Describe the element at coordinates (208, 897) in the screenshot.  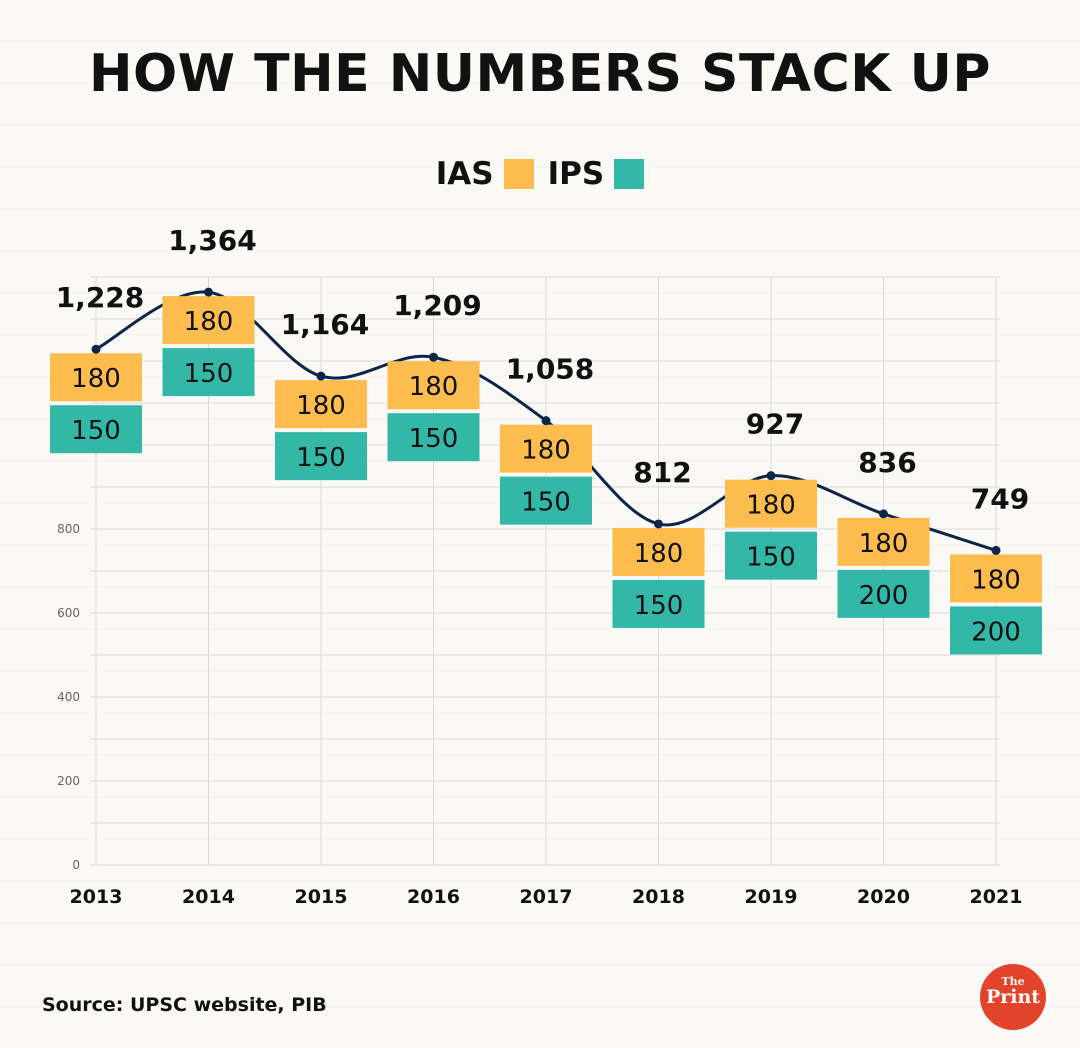
I see `x-tick-label: 2014` at that location.